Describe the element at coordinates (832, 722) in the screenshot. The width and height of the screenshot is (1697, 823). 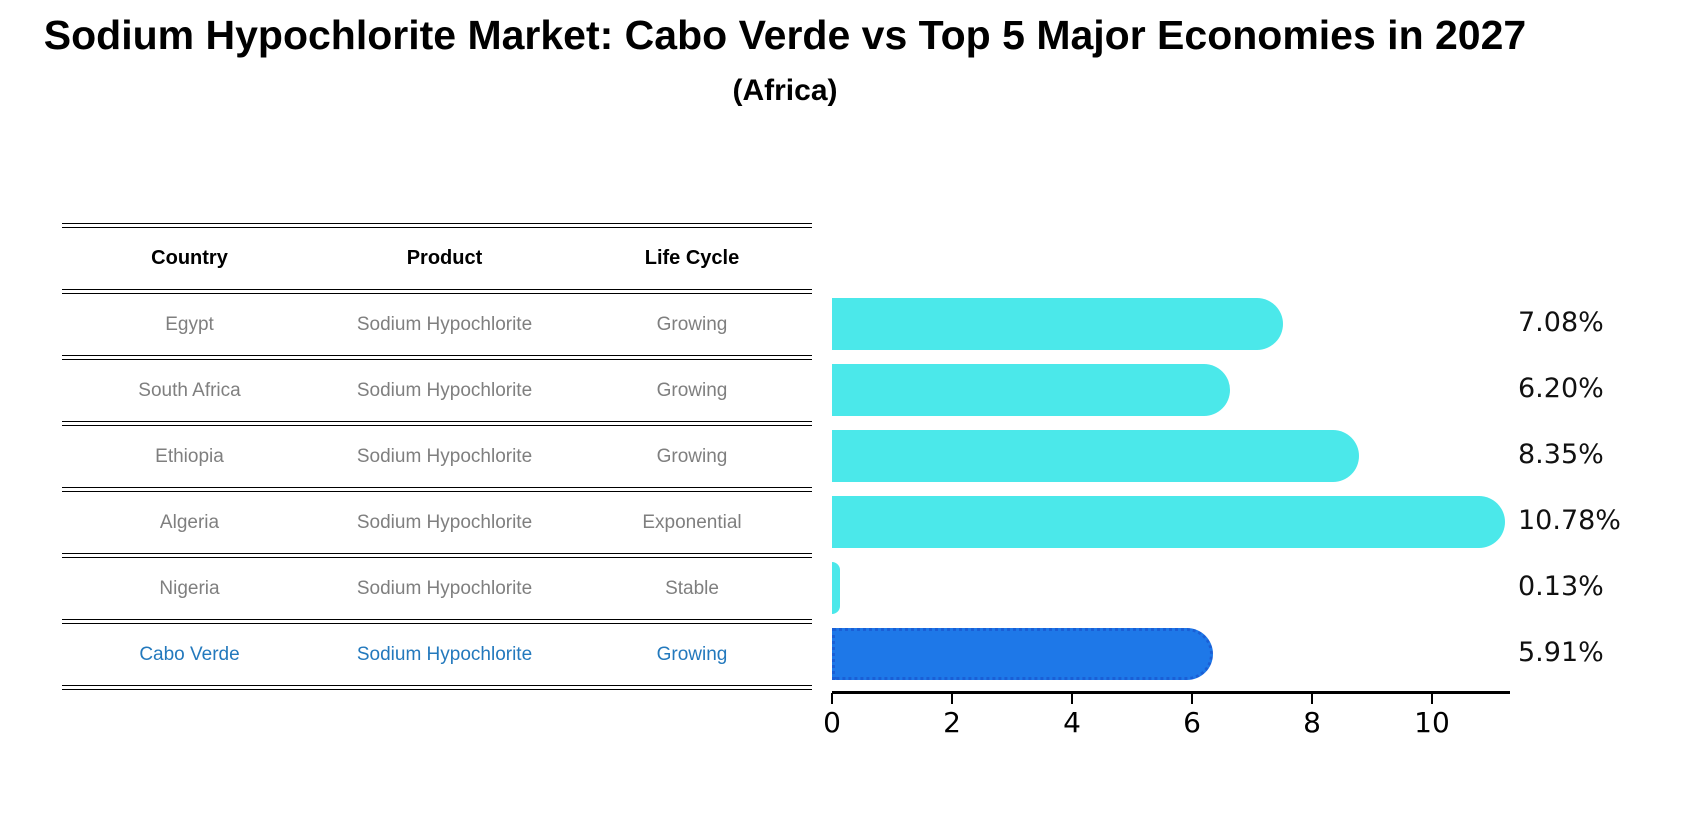
I see `x-axis-tick-label: 0` at that location.